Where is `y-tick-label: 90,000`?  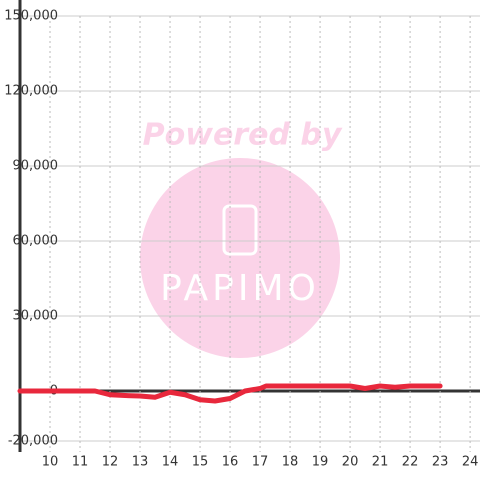 y-tick-label: 90,000 is located at coordinates (36, 166).